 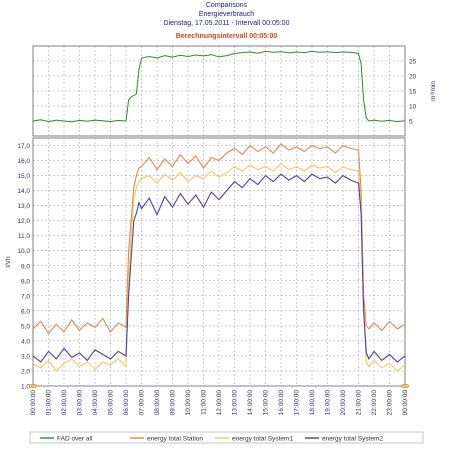 What do you see at coordinates (413, 62) in the screenshot?
I see `top-y-tick-label: 25` at bounding box center [413, 62].